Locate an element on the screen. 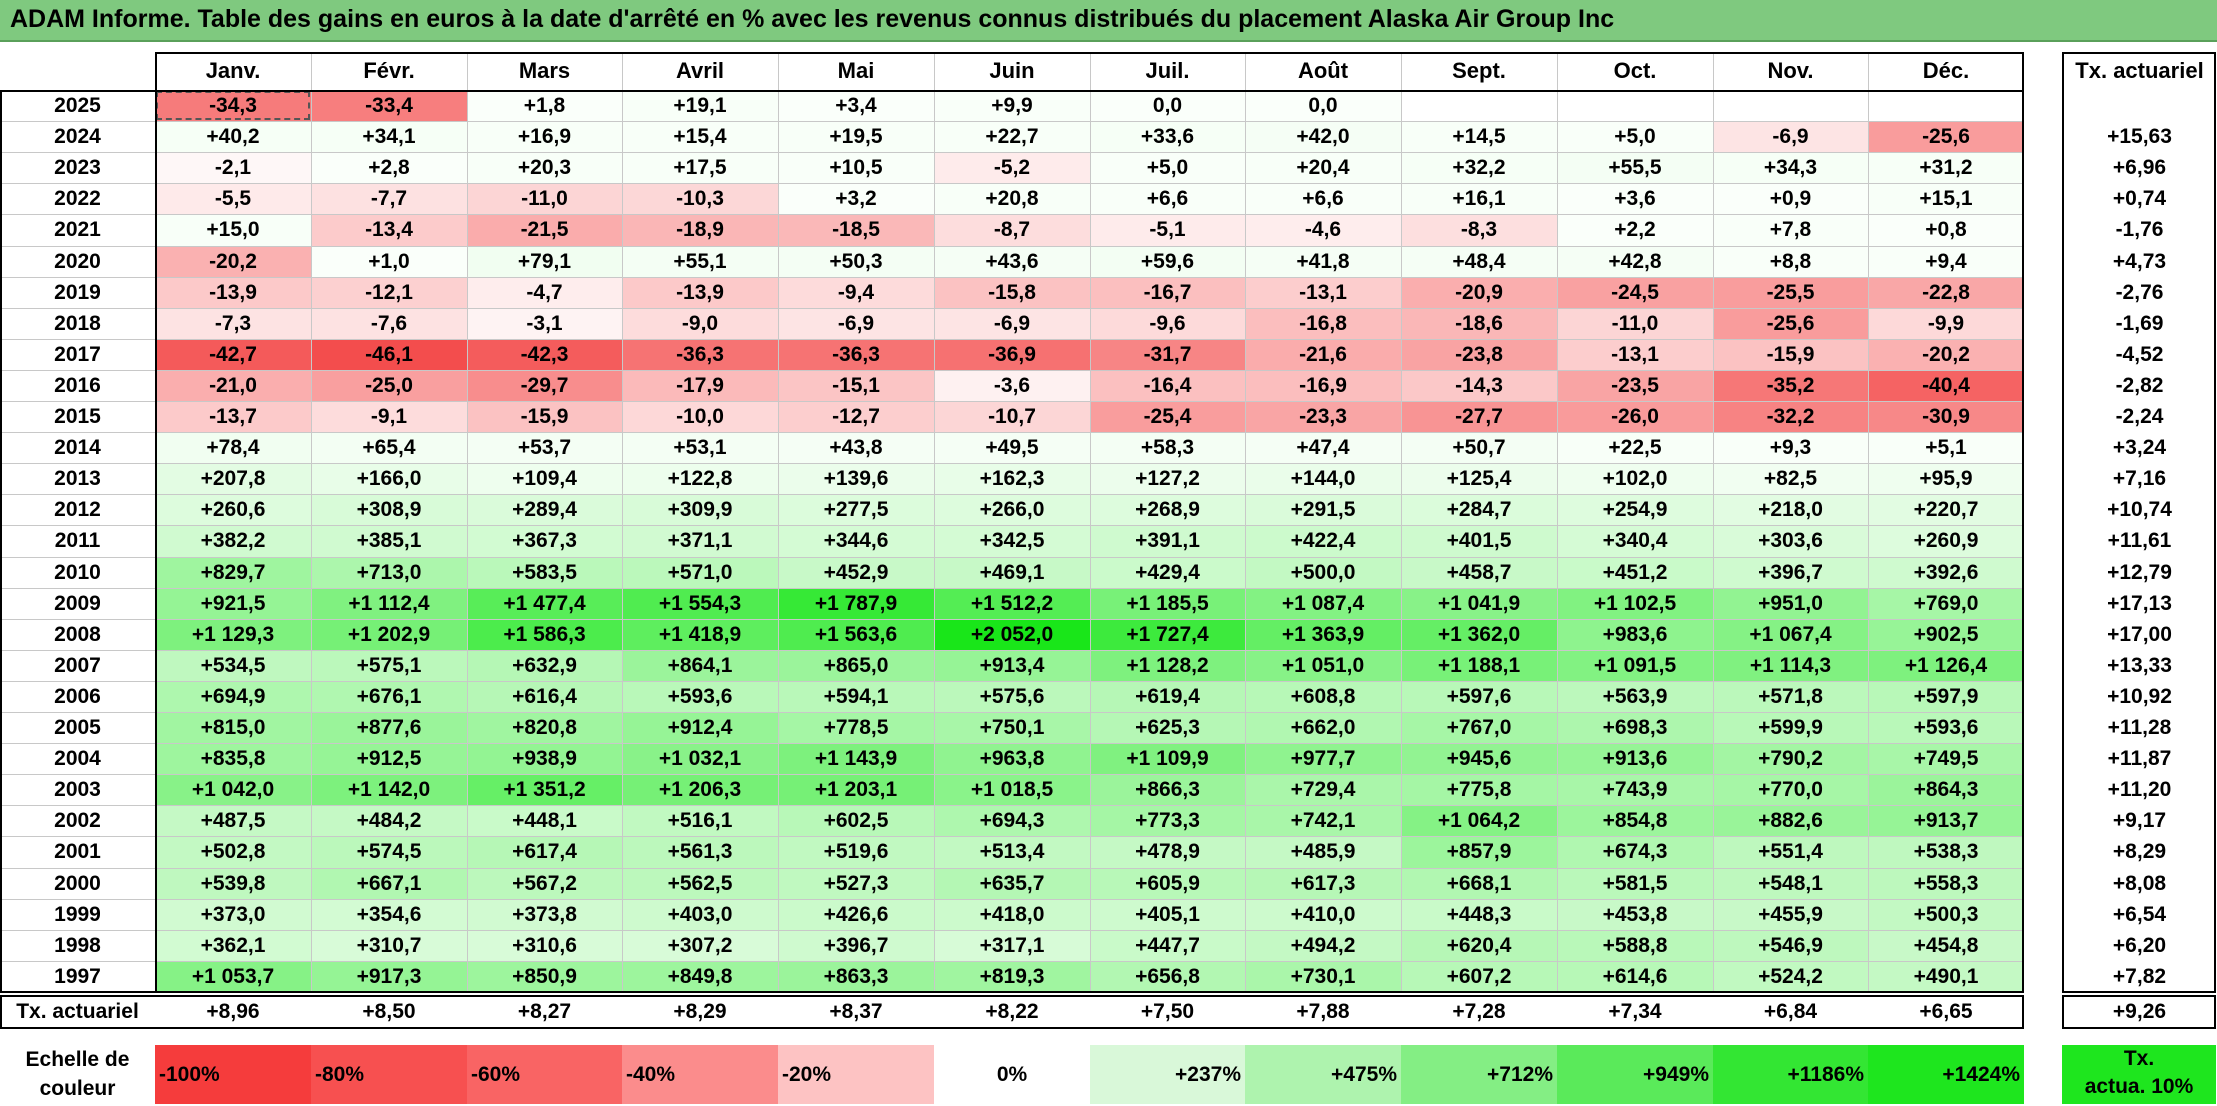 This screenshot has width=2217, height=1106. table-cell: +49,5 is located at coordinates (1012, 447).